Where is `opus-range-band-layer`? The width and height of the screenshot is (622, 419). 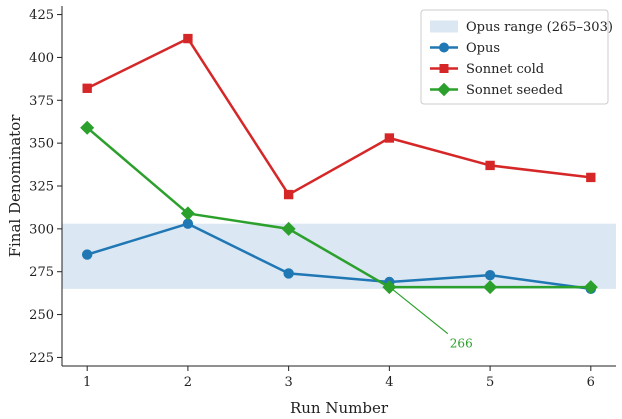
opus-range-band-layer is located at coordinates (339, 256).